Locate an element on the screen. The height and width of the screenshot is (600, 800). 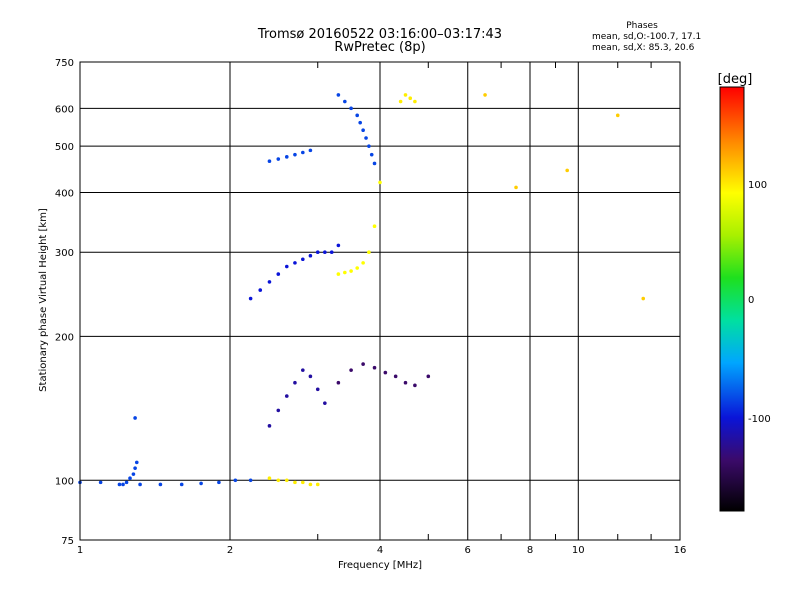
y-tick-label: 750 is located at coordinates (64, 63).